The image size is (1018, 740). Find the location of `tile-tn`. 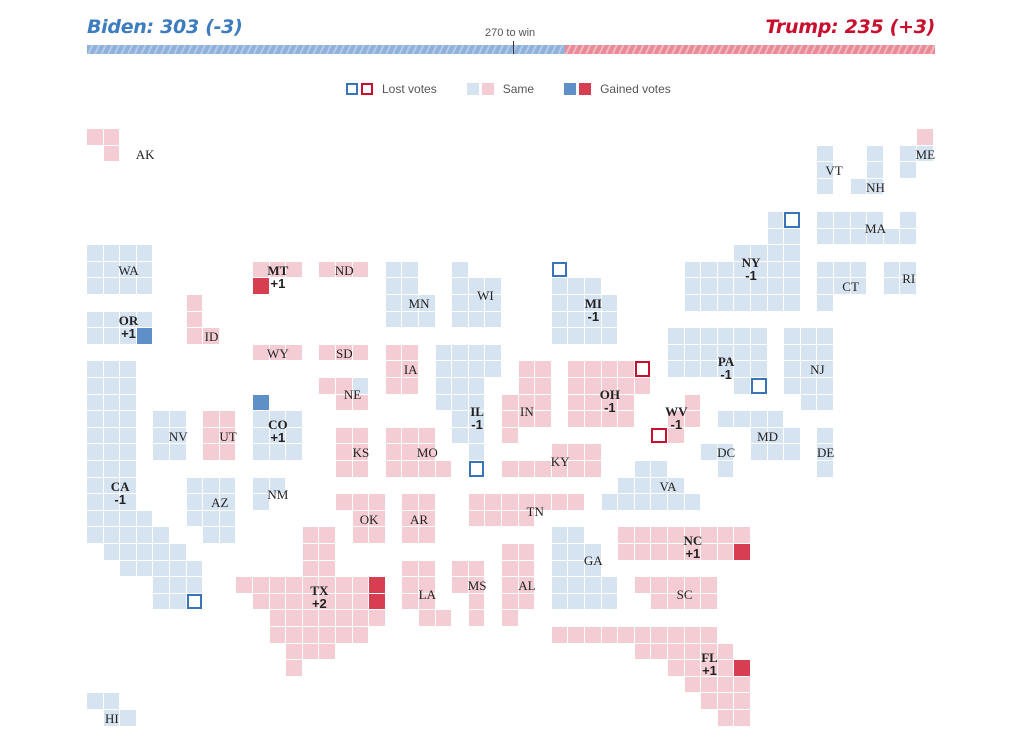

tile-tn is located at coordinates (493, 502).